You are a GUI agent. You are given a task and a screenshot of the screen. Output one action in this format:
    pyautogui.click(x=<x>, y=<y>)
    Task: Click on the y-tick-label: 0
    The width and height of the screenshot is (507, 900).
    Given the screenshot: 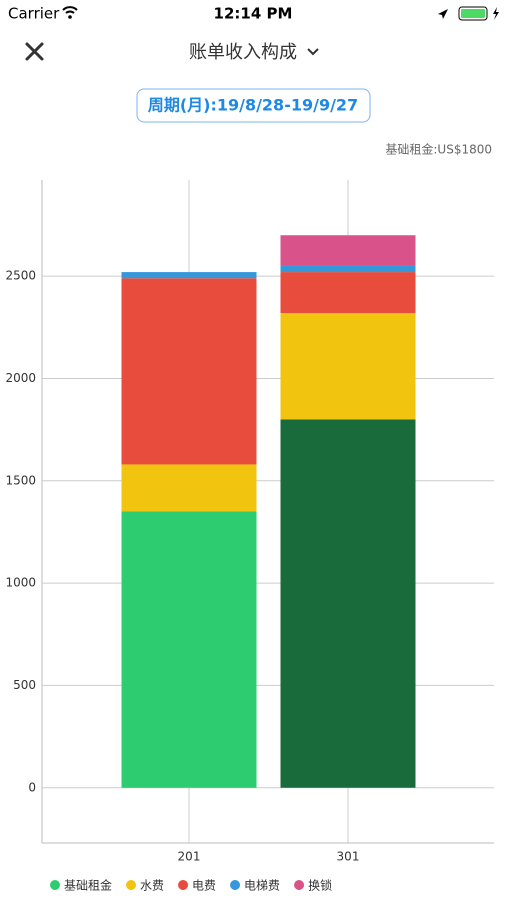 What is the action you would take?
    pyautogui.click(x=32, y=787)
    